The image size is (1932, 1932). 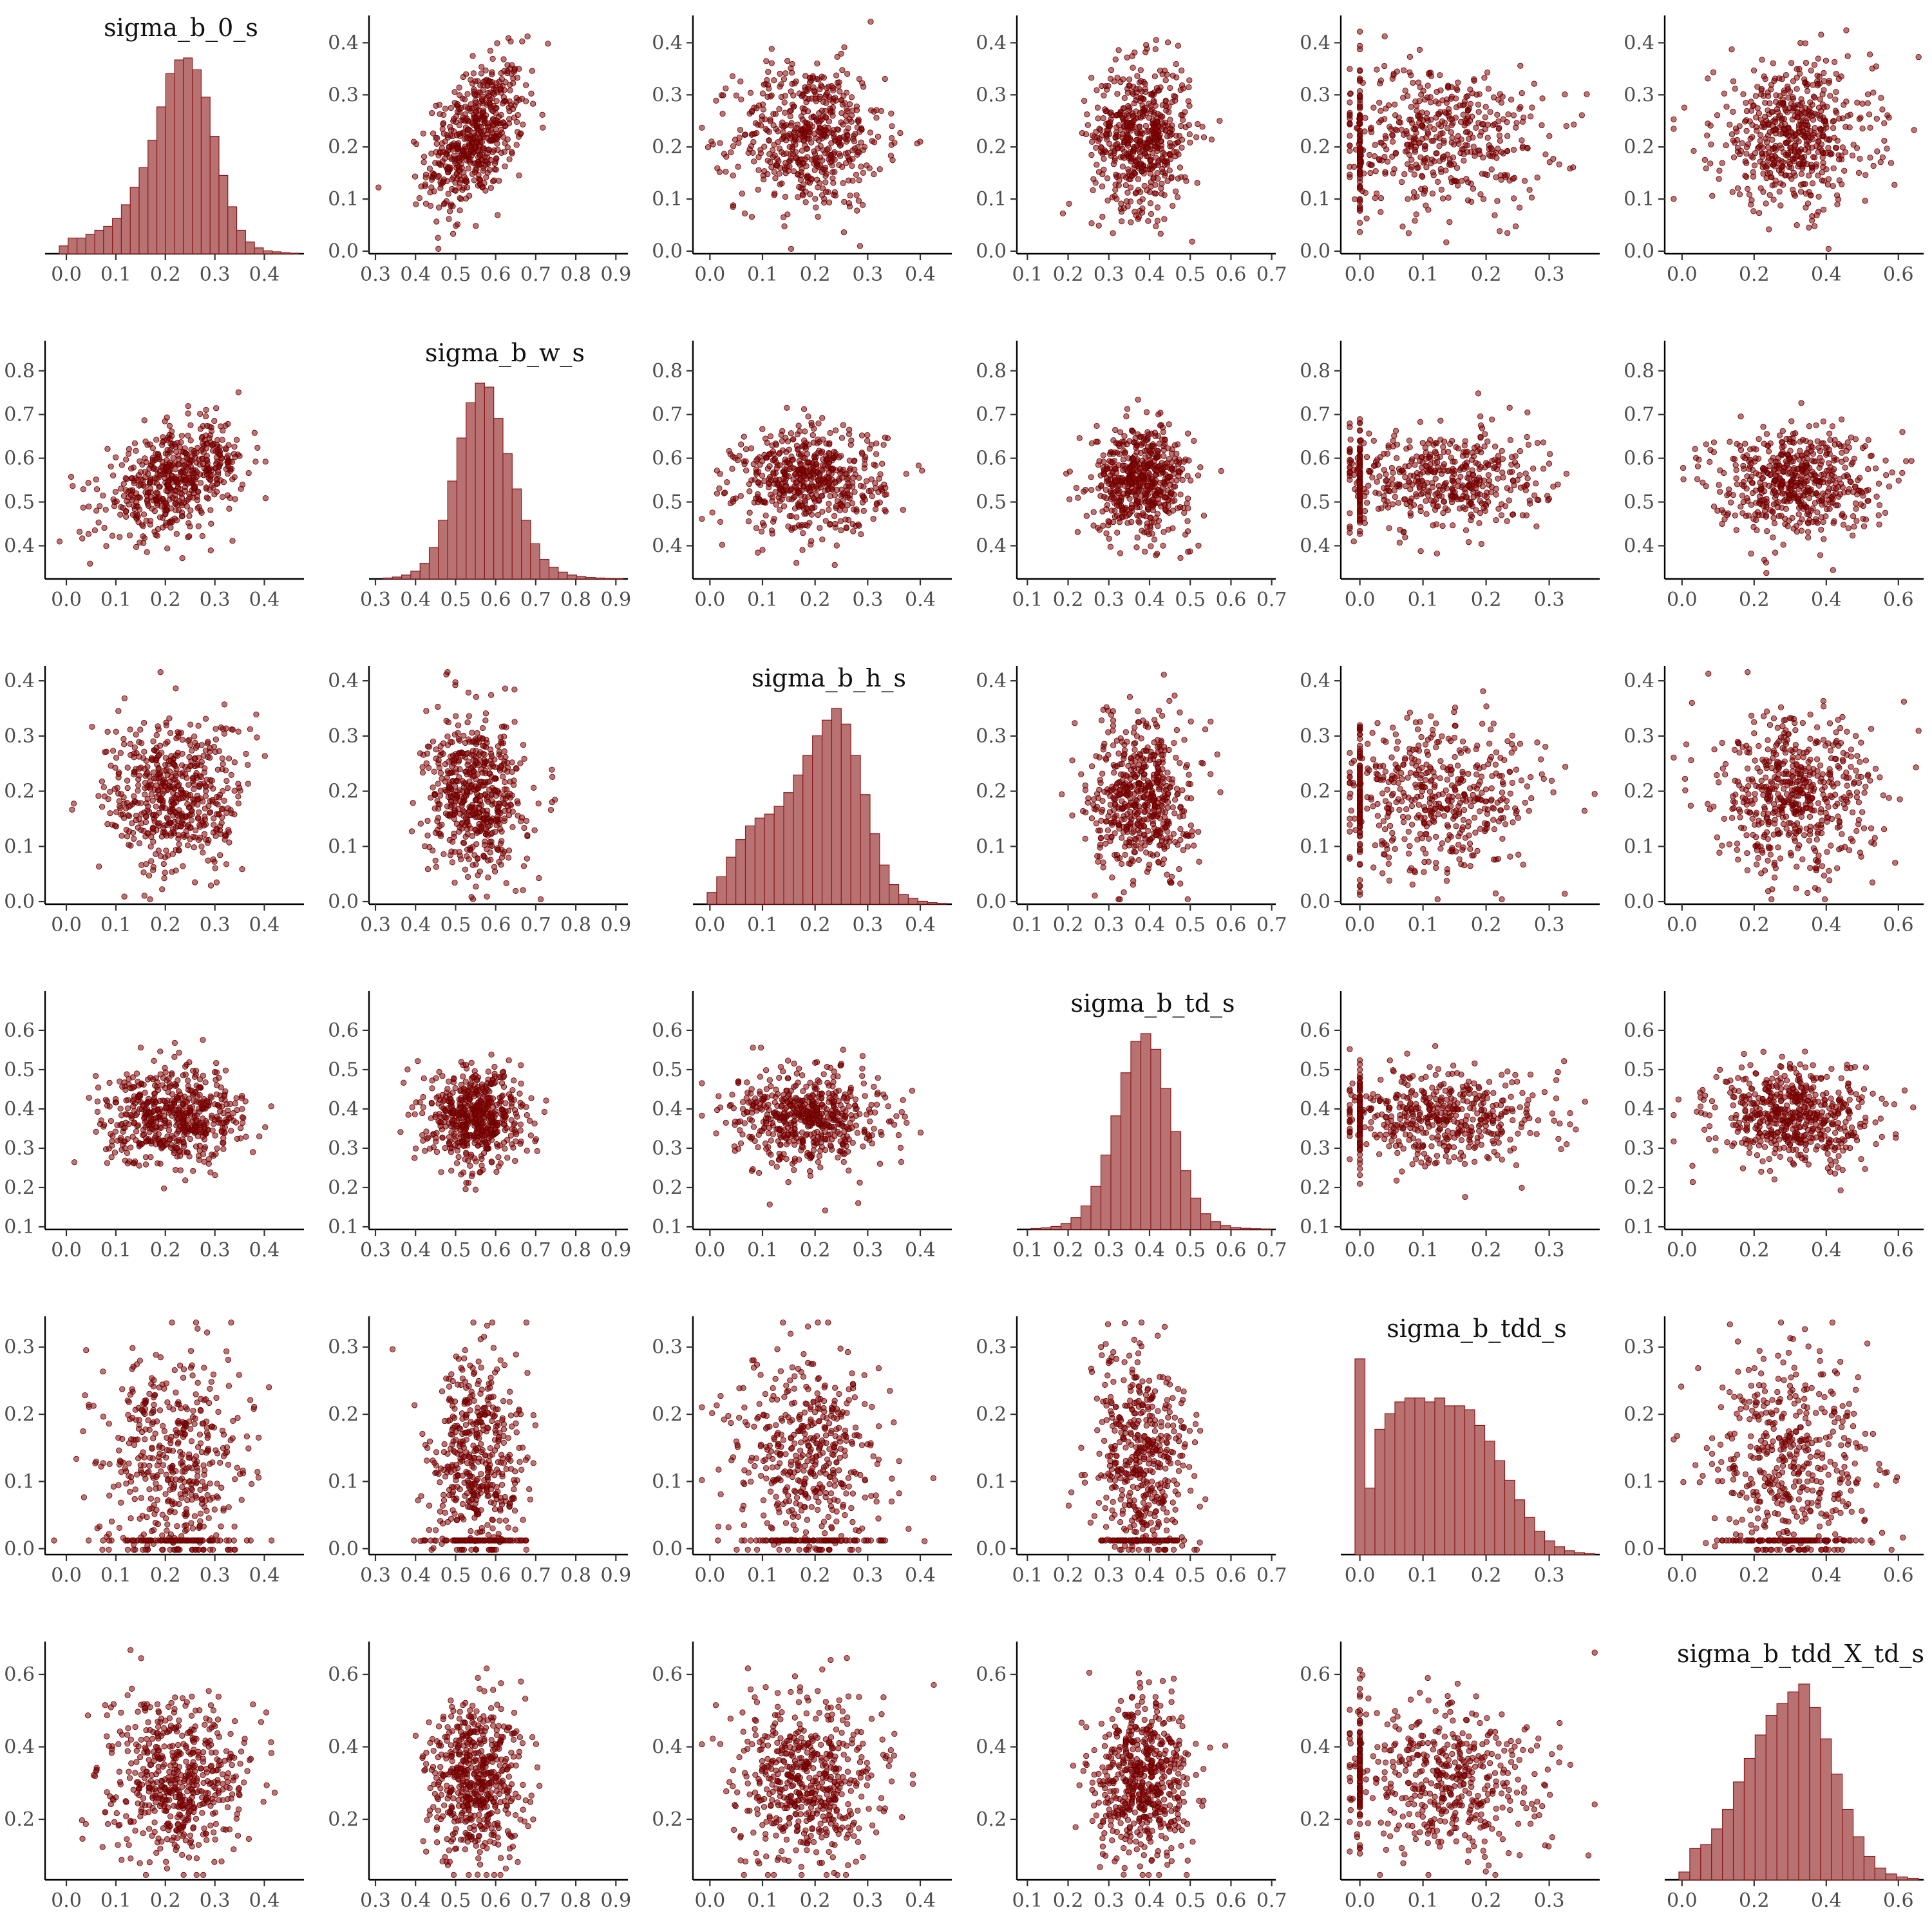 I want to click on y-tick-label: 0.7, so click(x=667, y=415).